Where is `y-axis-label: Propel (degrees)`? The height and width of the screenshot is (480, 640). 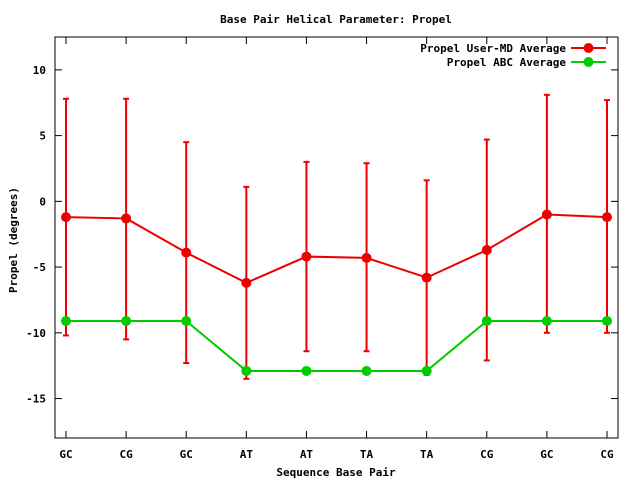 y-axis-label: Propel (degrees) is located at coordinates (13, 240).